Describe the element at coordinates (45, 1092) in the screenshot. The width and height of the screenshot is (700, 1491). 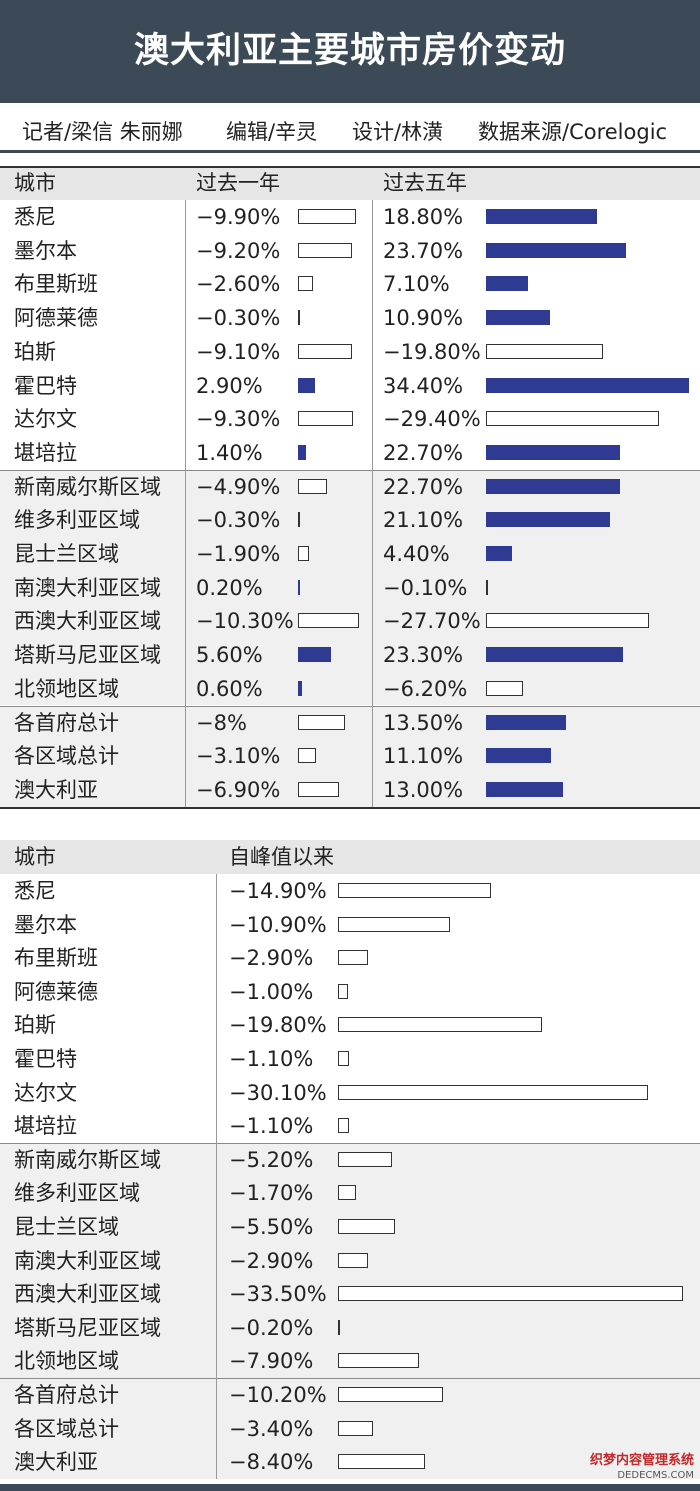
I see `table2-city-label: 达尔文` at that location.